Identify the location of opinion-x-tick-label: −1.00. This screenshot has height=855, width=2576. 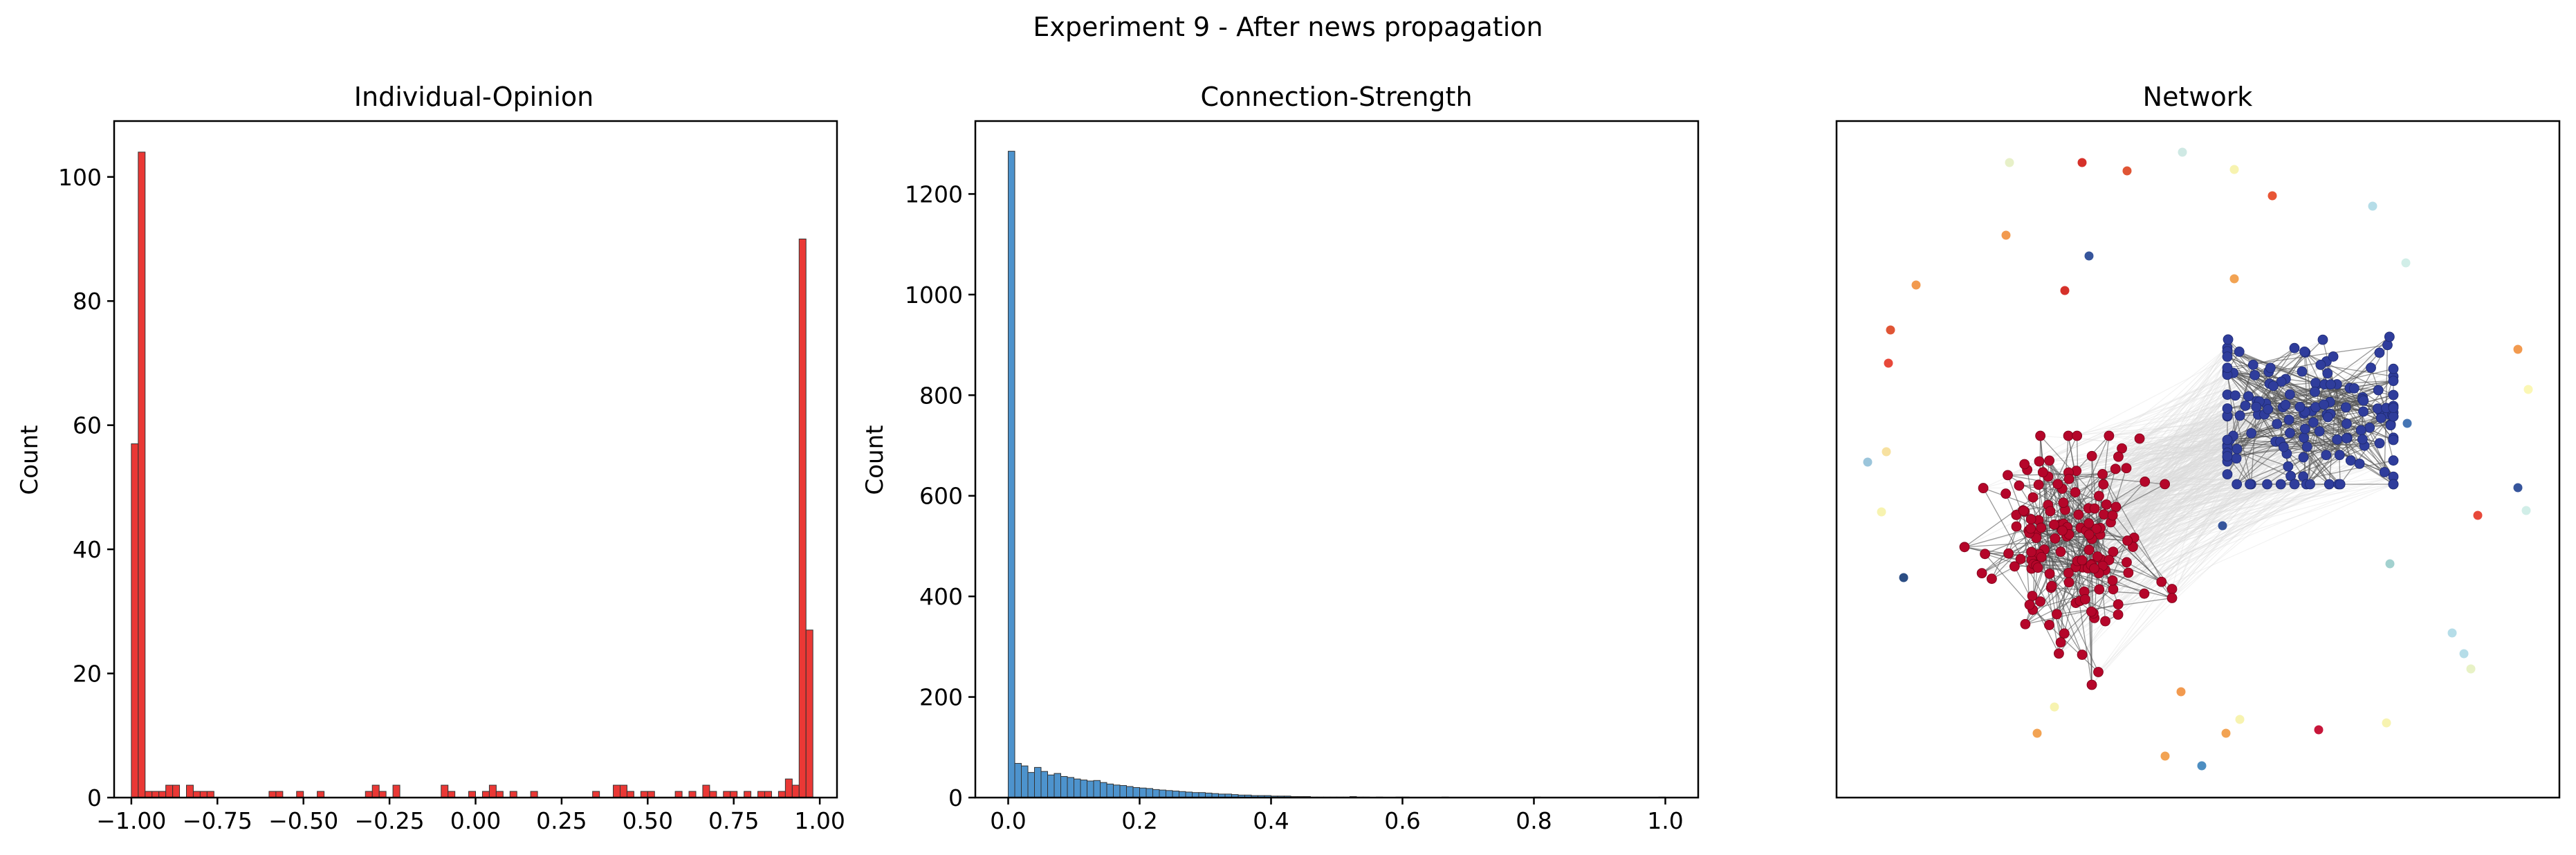
(131, 820).